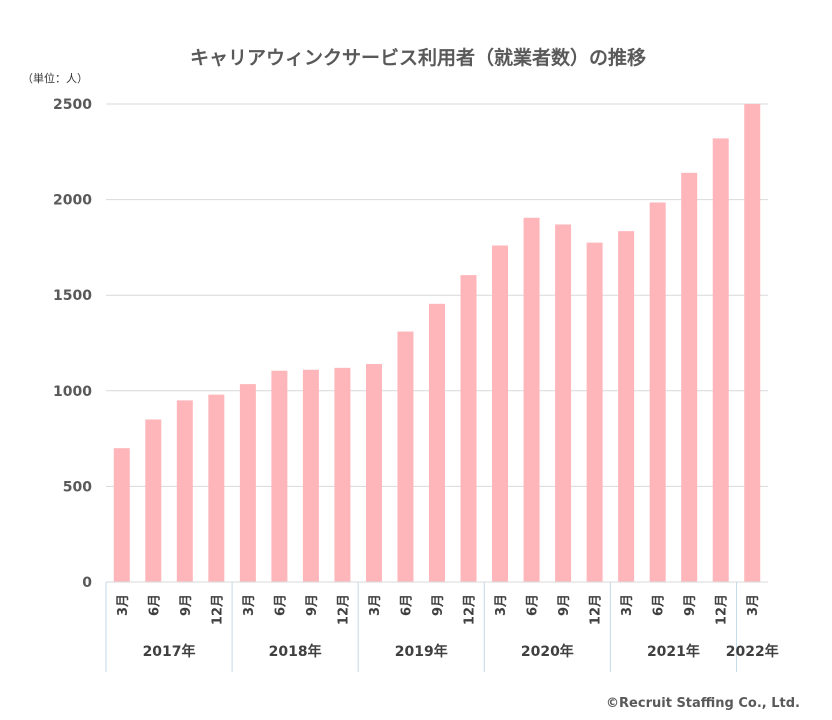 This screenshot has height=720, width=832. What do you see at coordinates (295, 651) in the screenshot?
I see `year-label: 2018年` at bounding box center [295, 651].